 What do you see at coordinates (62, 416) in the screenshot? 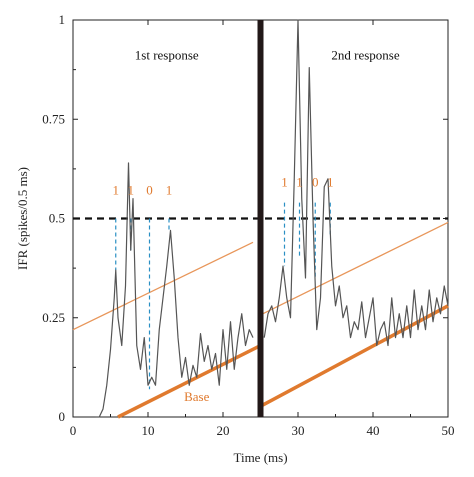
I see `y-tick-label: 0` at bounding box center [62, 416].